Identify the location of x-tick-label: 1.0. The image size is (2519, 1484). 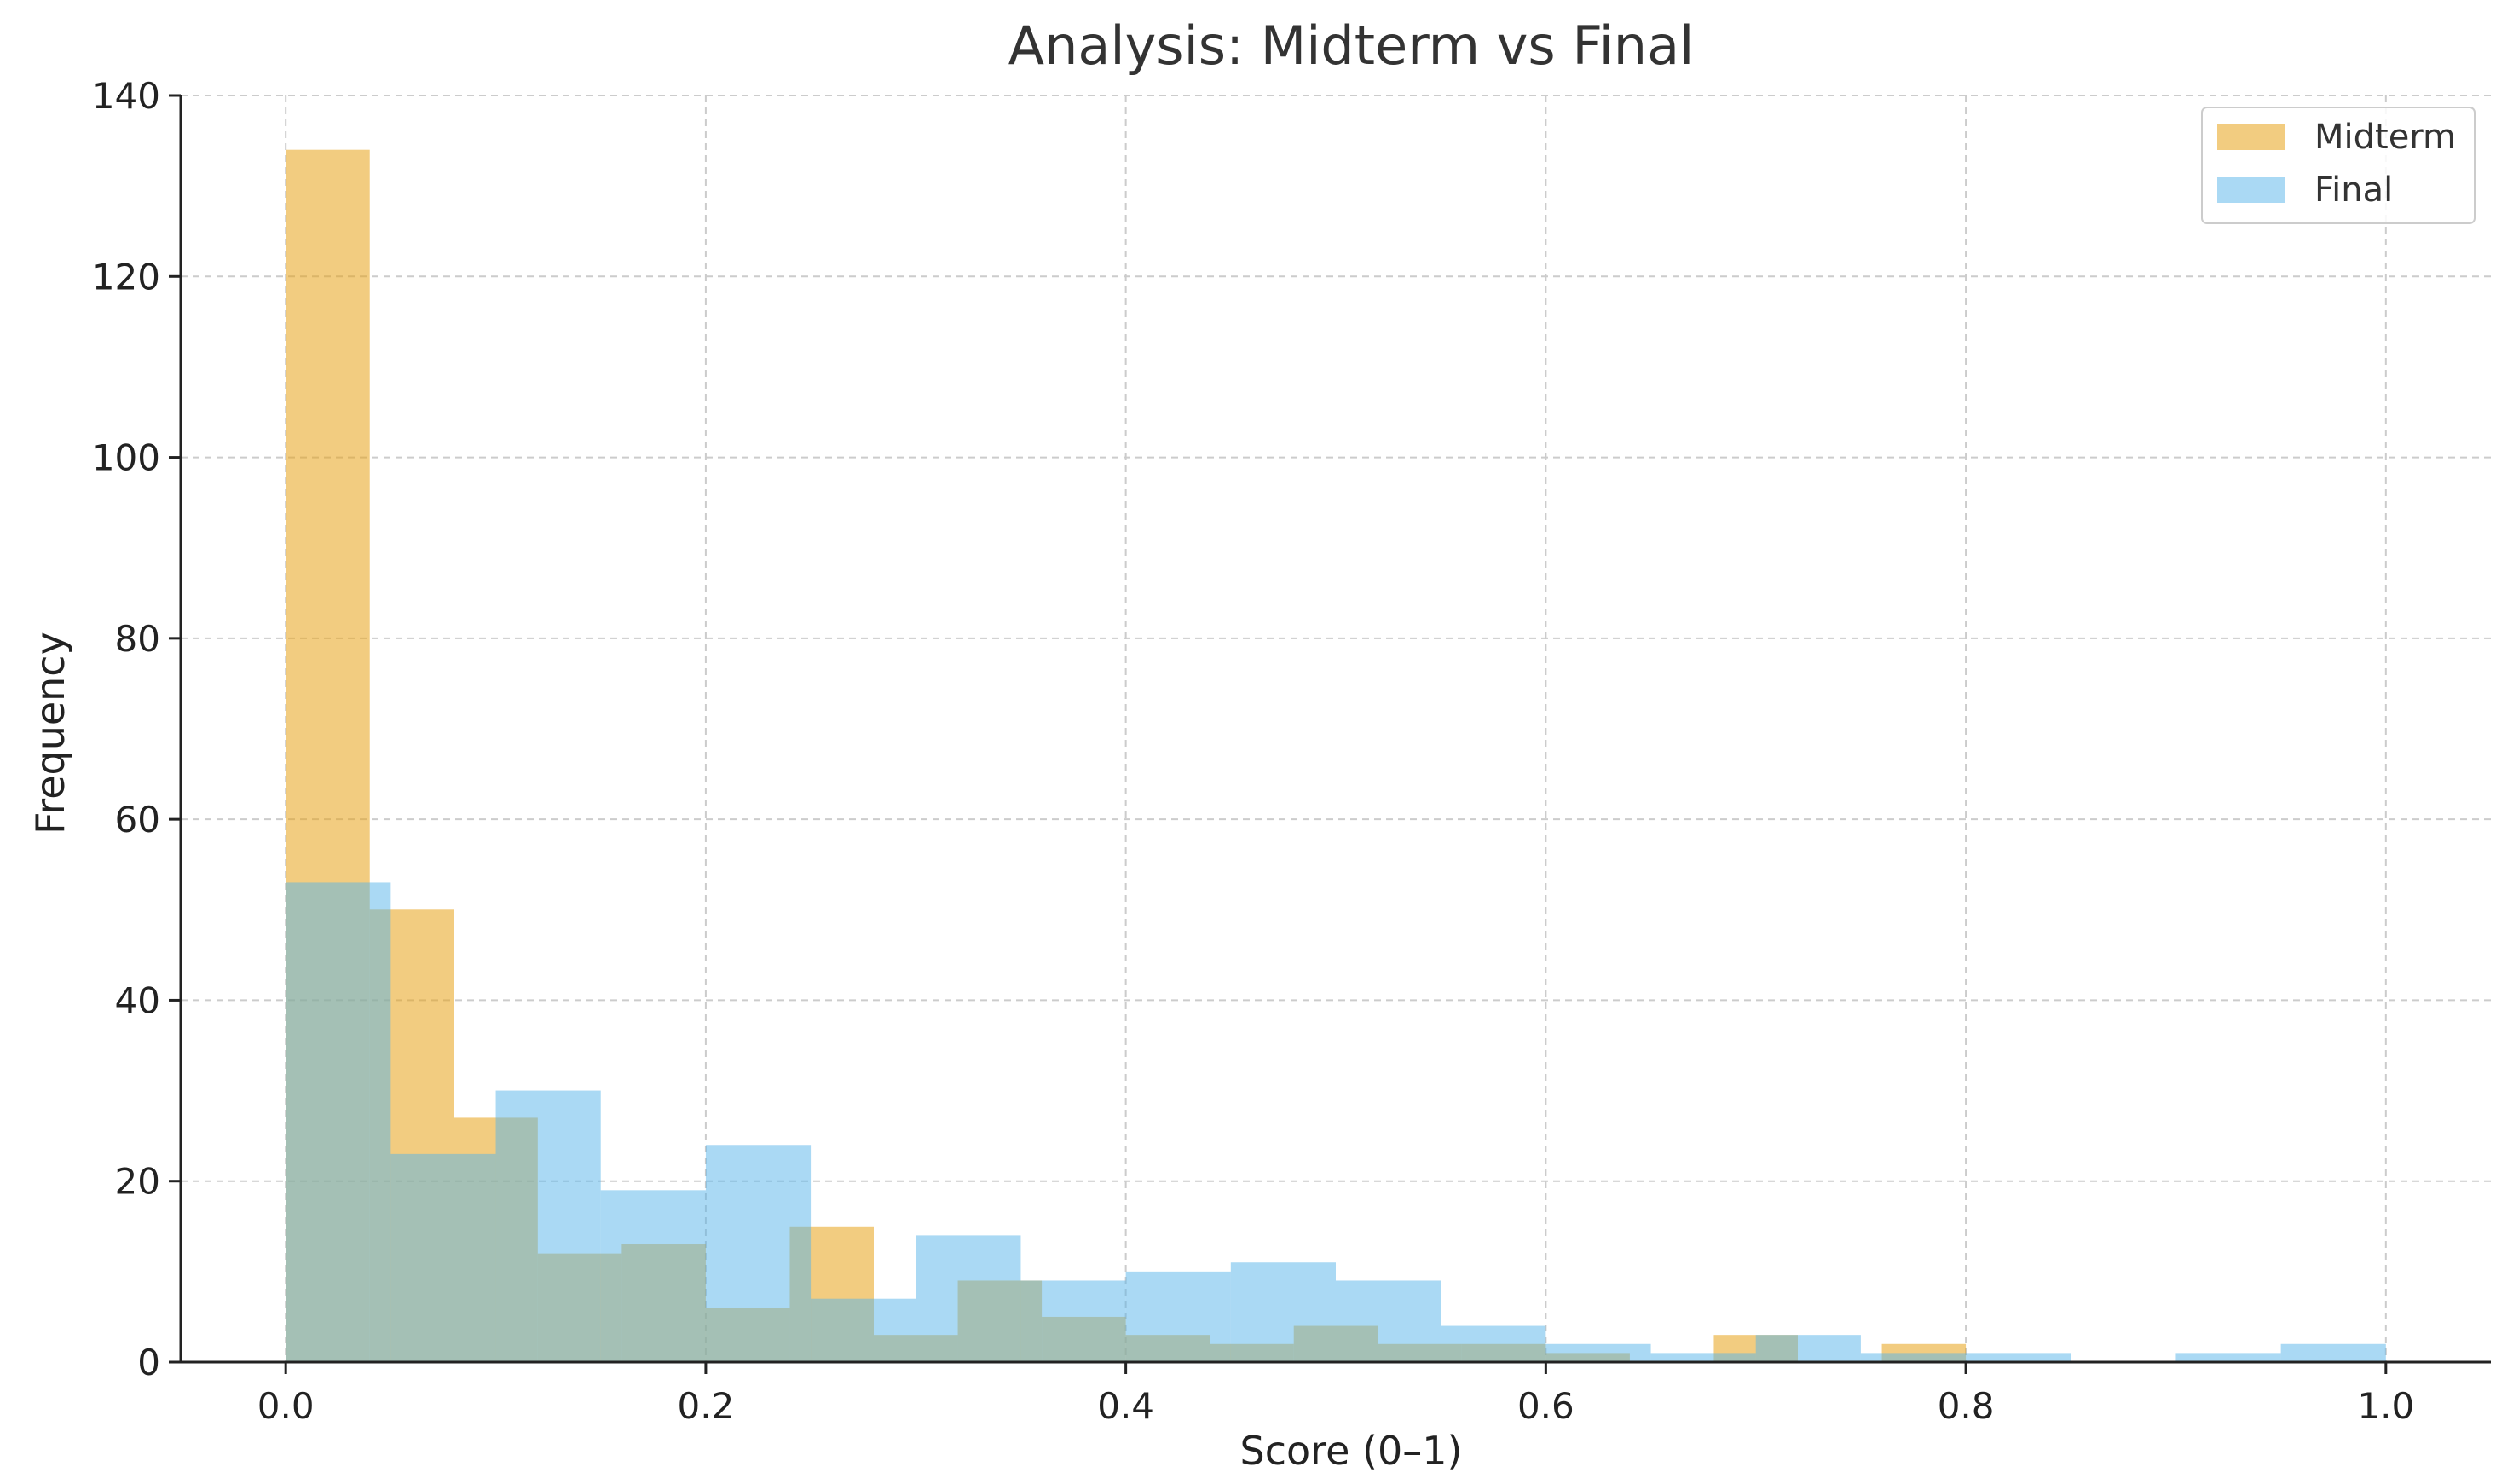
(2385, 1406).